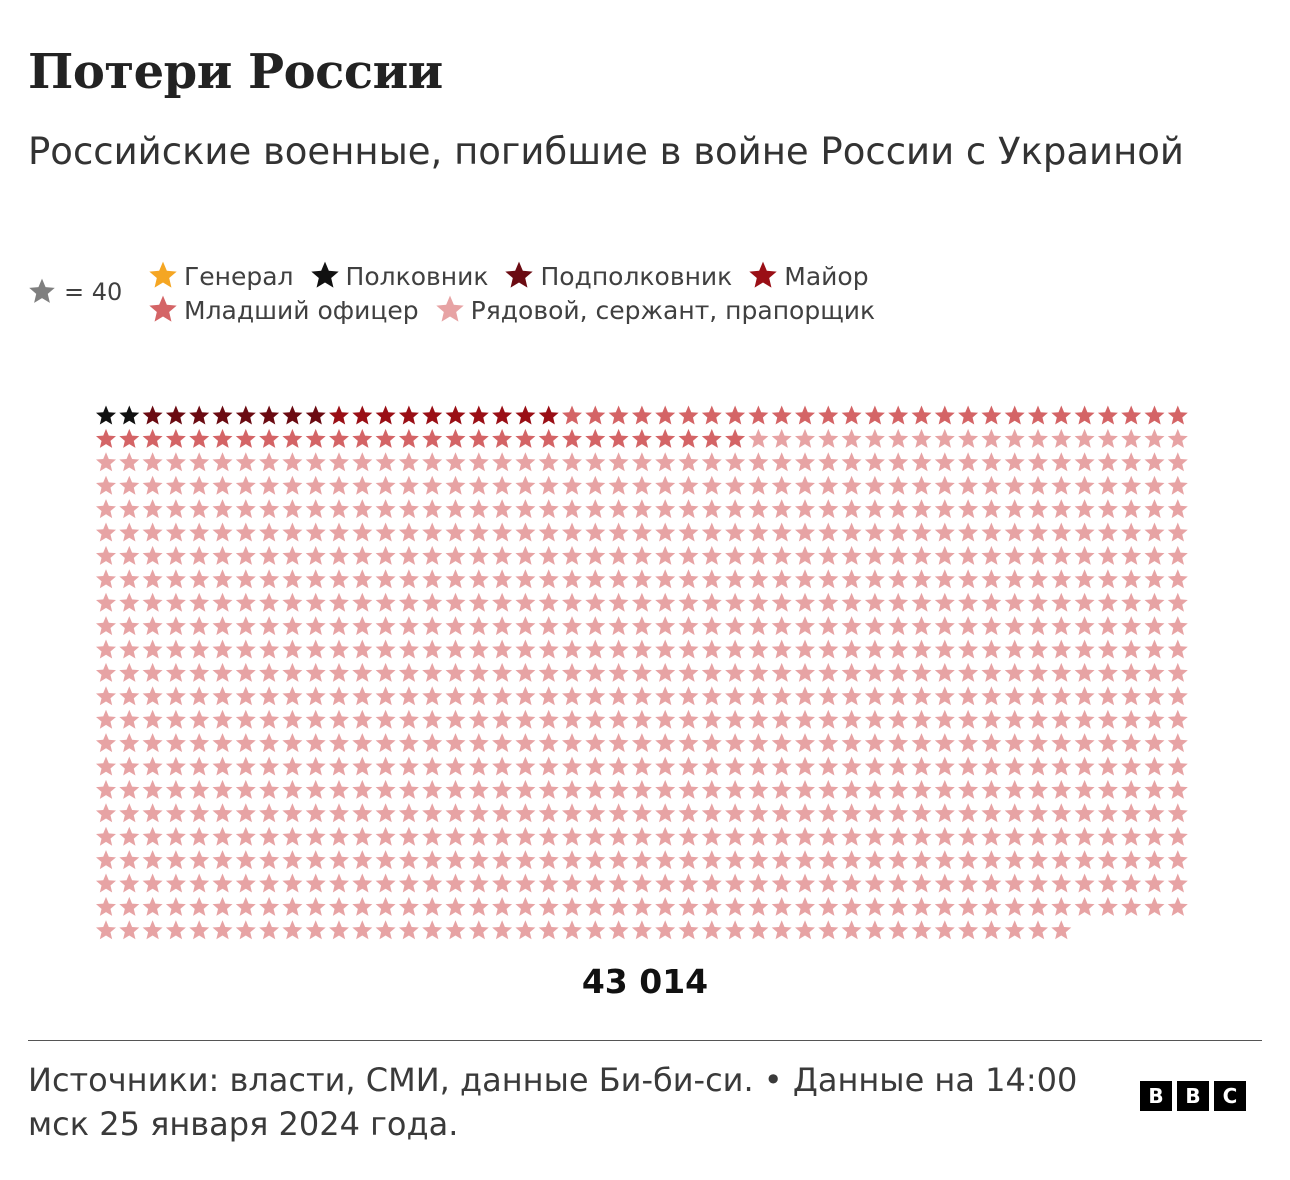 This screenshot has height=1180, width=1290. Describe the element at coordinates (449, 308) in the screenshot. I see `legend-star-icon` at that location.